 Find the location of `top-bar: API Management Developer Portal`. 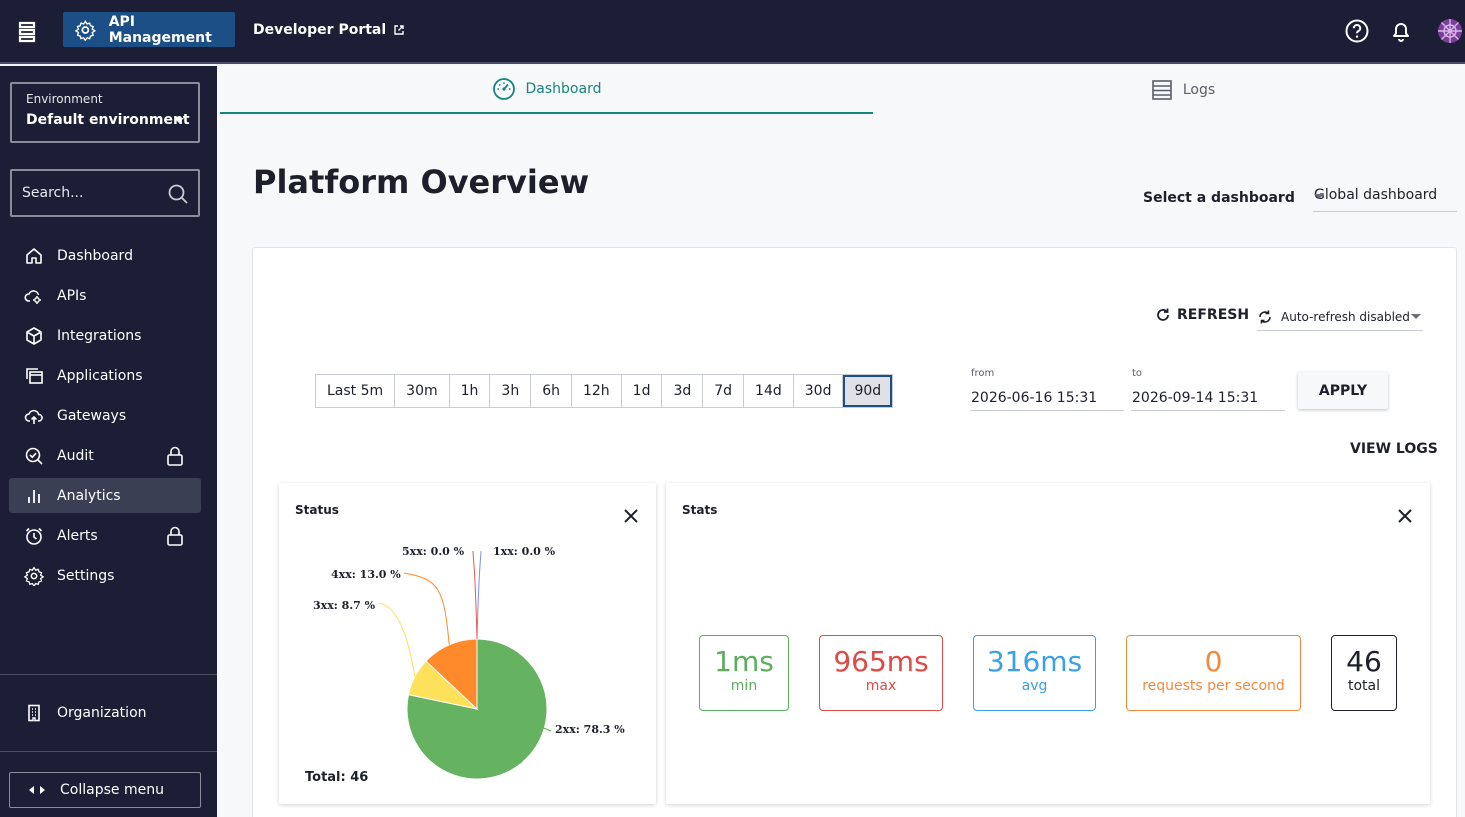

top-bar: API Management Developer Portal is located at coordinates (732, 32).